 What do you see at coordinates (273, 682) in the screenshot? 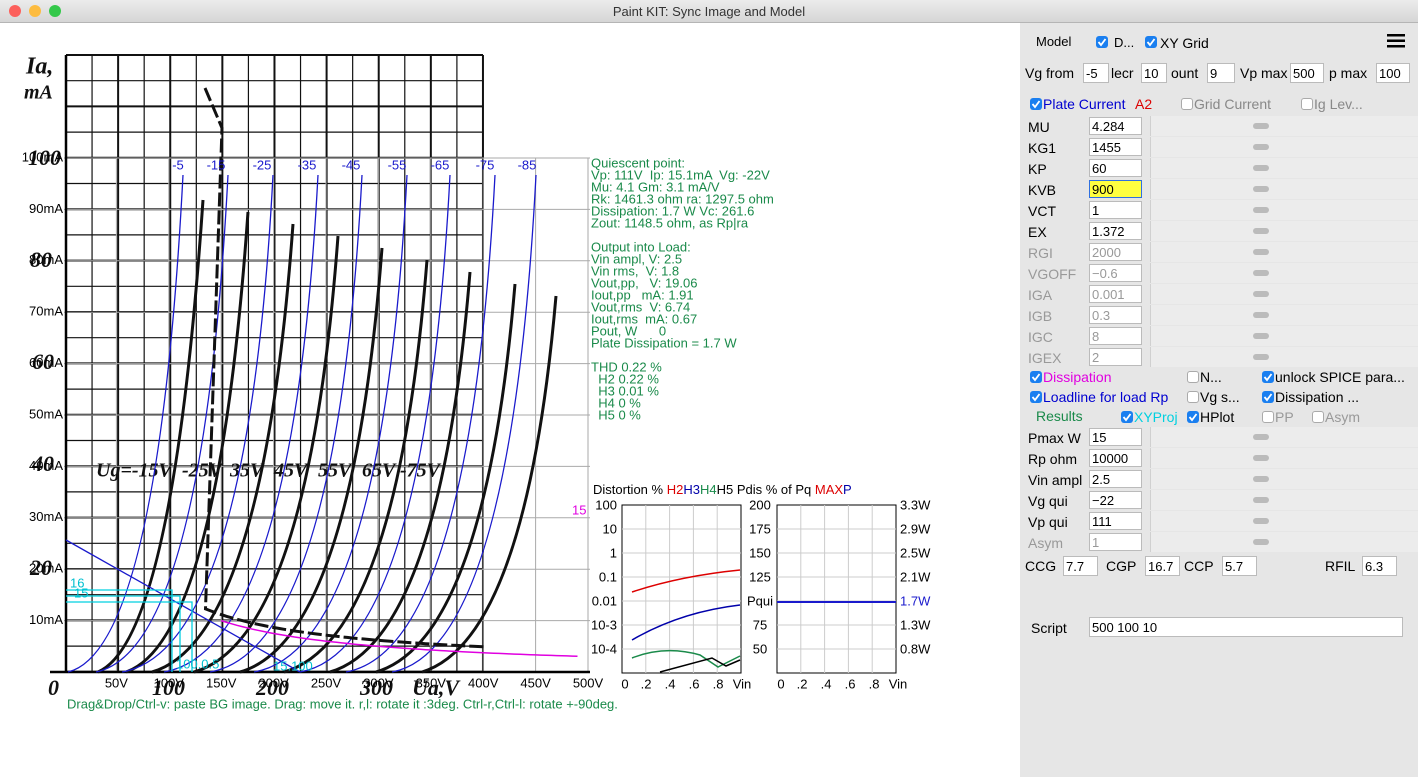
I see `x-tick-label: 200V` at bounding box center [273, 682].